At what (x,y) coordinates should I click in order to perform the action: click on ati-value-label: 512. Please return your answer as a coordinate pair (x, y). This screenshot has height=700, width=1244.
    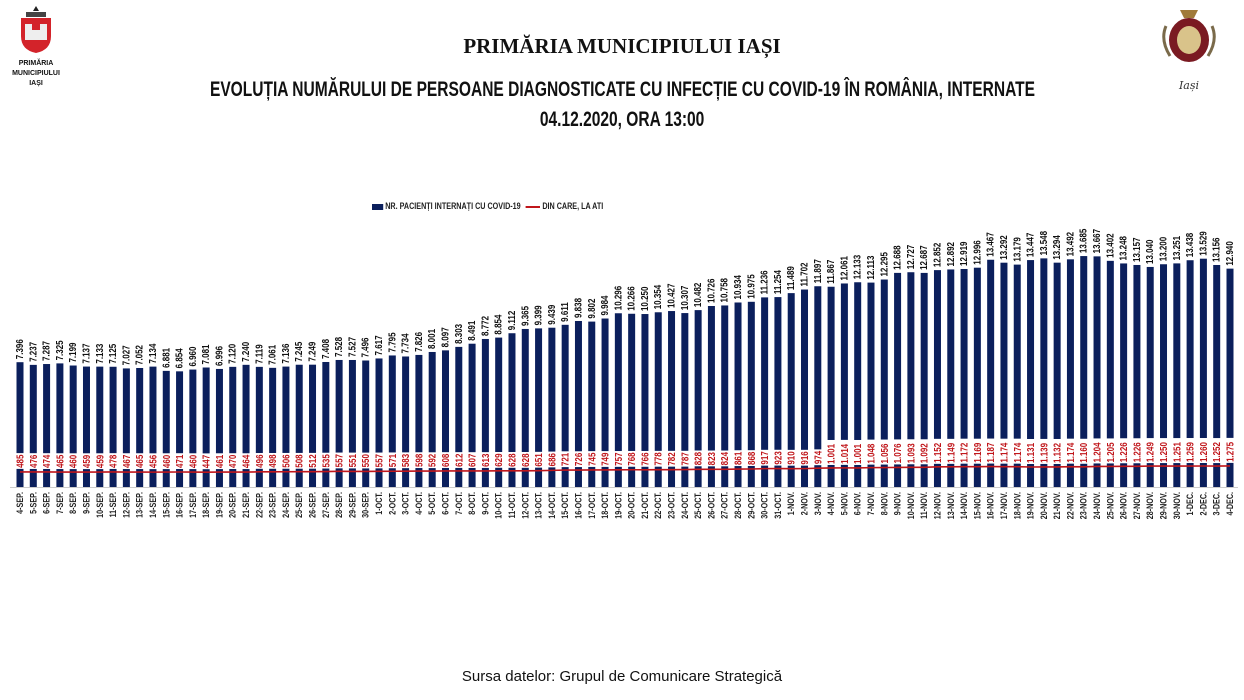
    Looking at the image, I should click on (312, 460).